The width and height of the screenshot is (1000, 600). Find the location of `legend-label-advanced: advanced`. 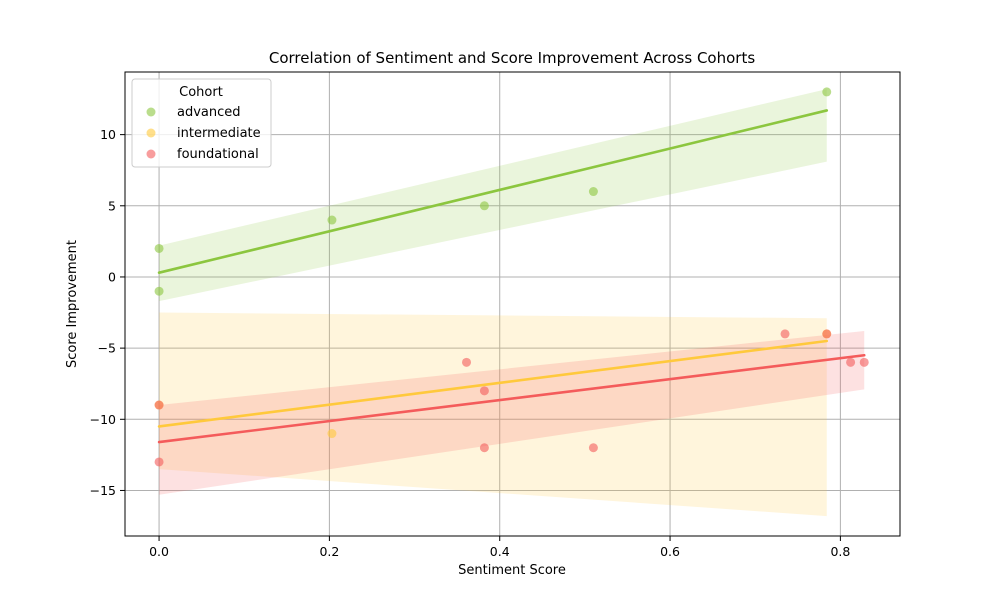

legend-label-advanced: advanced is located at coordinates (209, 112).